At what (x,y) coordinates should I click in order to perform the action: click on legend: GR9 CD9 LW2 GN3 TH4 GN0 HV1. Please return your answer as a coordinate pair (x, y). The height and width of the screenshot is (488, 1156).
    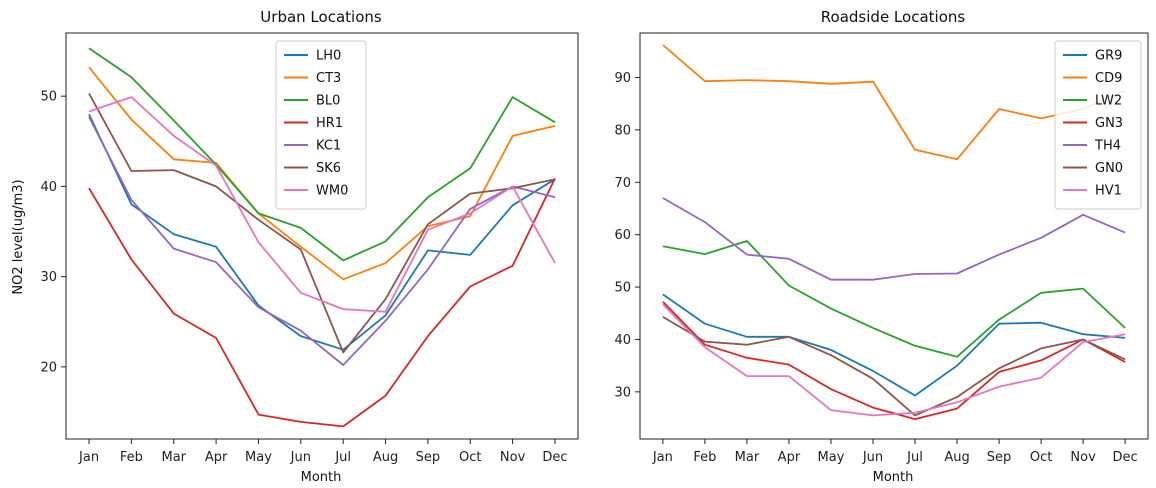
    Looking at the image, I should click on (1098, 125).